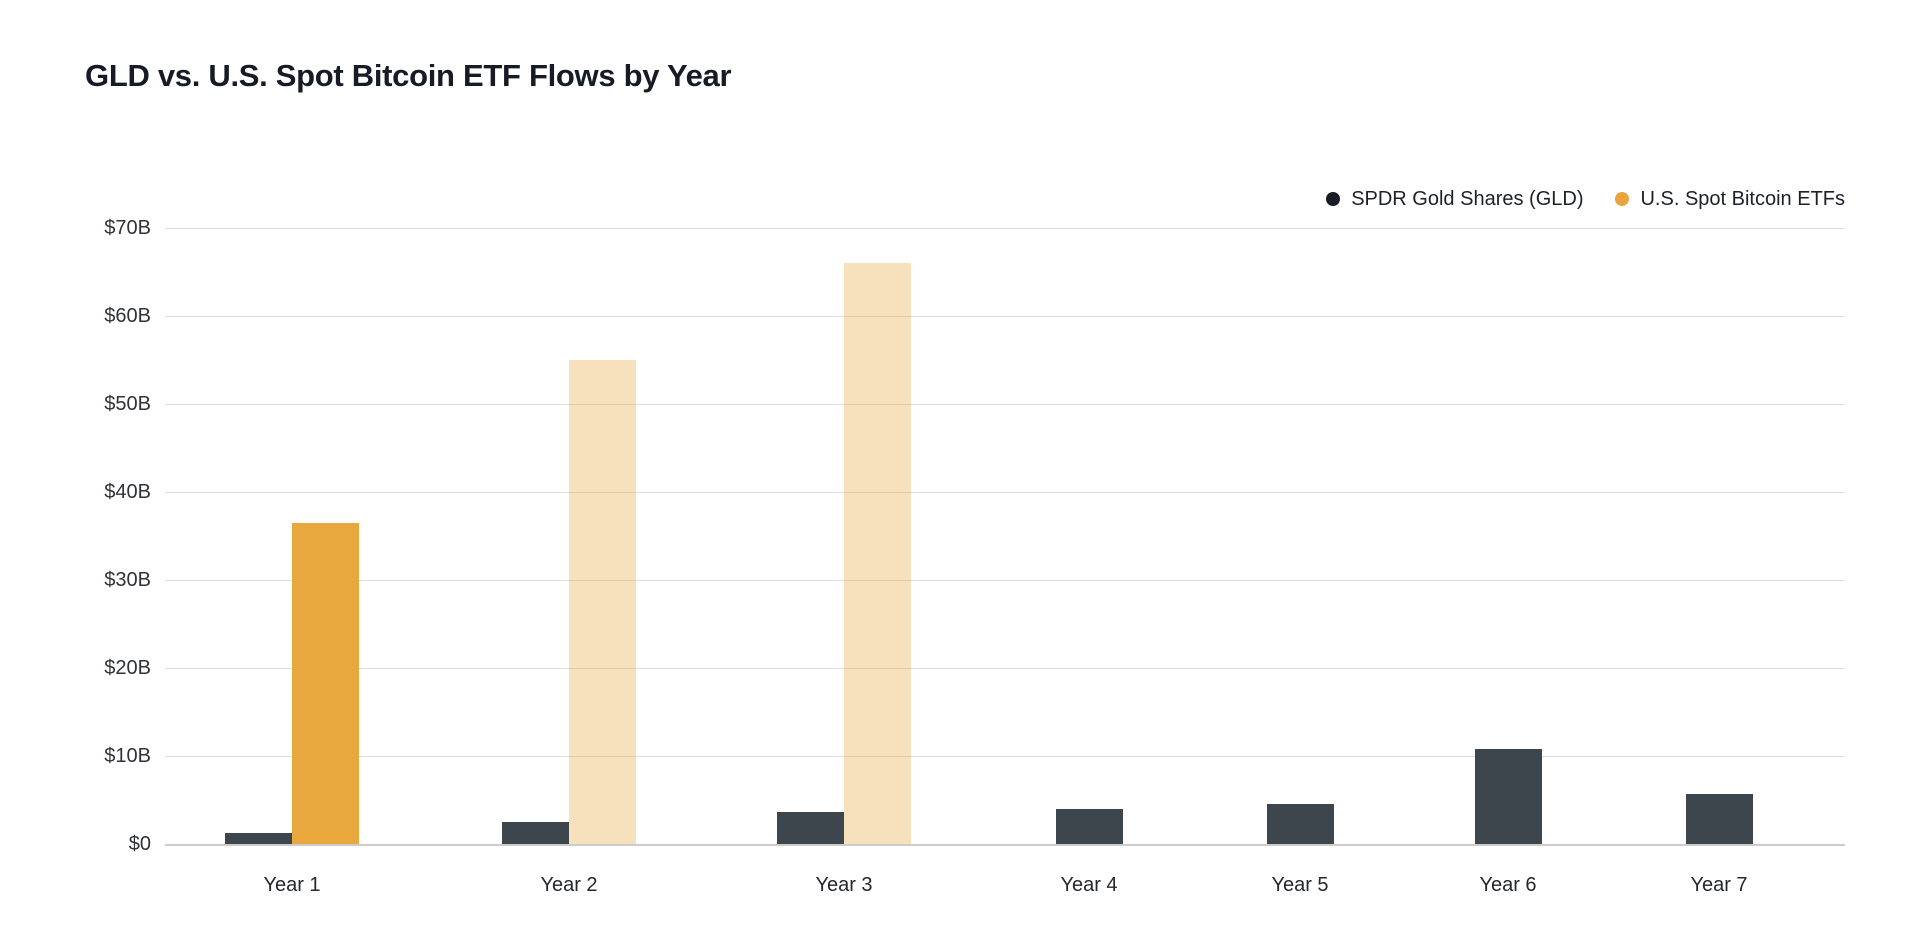  Describe the element at coordinates (1742, 198) in the screenshot. I see `legend-label: U.S. Spot Bitcoin ETFs` at that location.